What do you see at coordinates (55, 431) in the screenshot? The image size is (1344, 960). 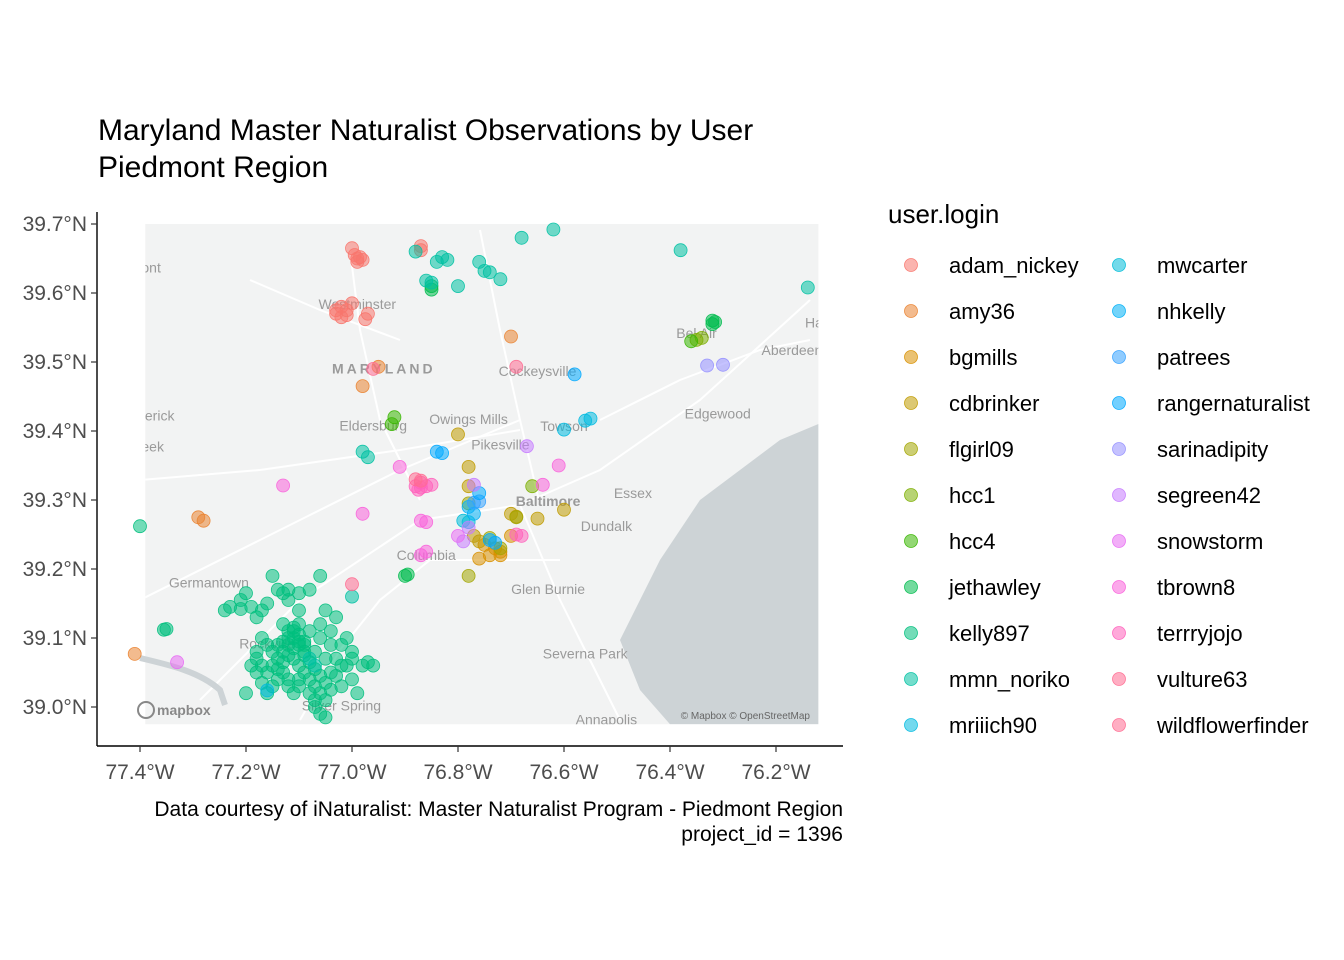 I see `y-tick-label: 39.4°N` at bounding box center [55, 431].